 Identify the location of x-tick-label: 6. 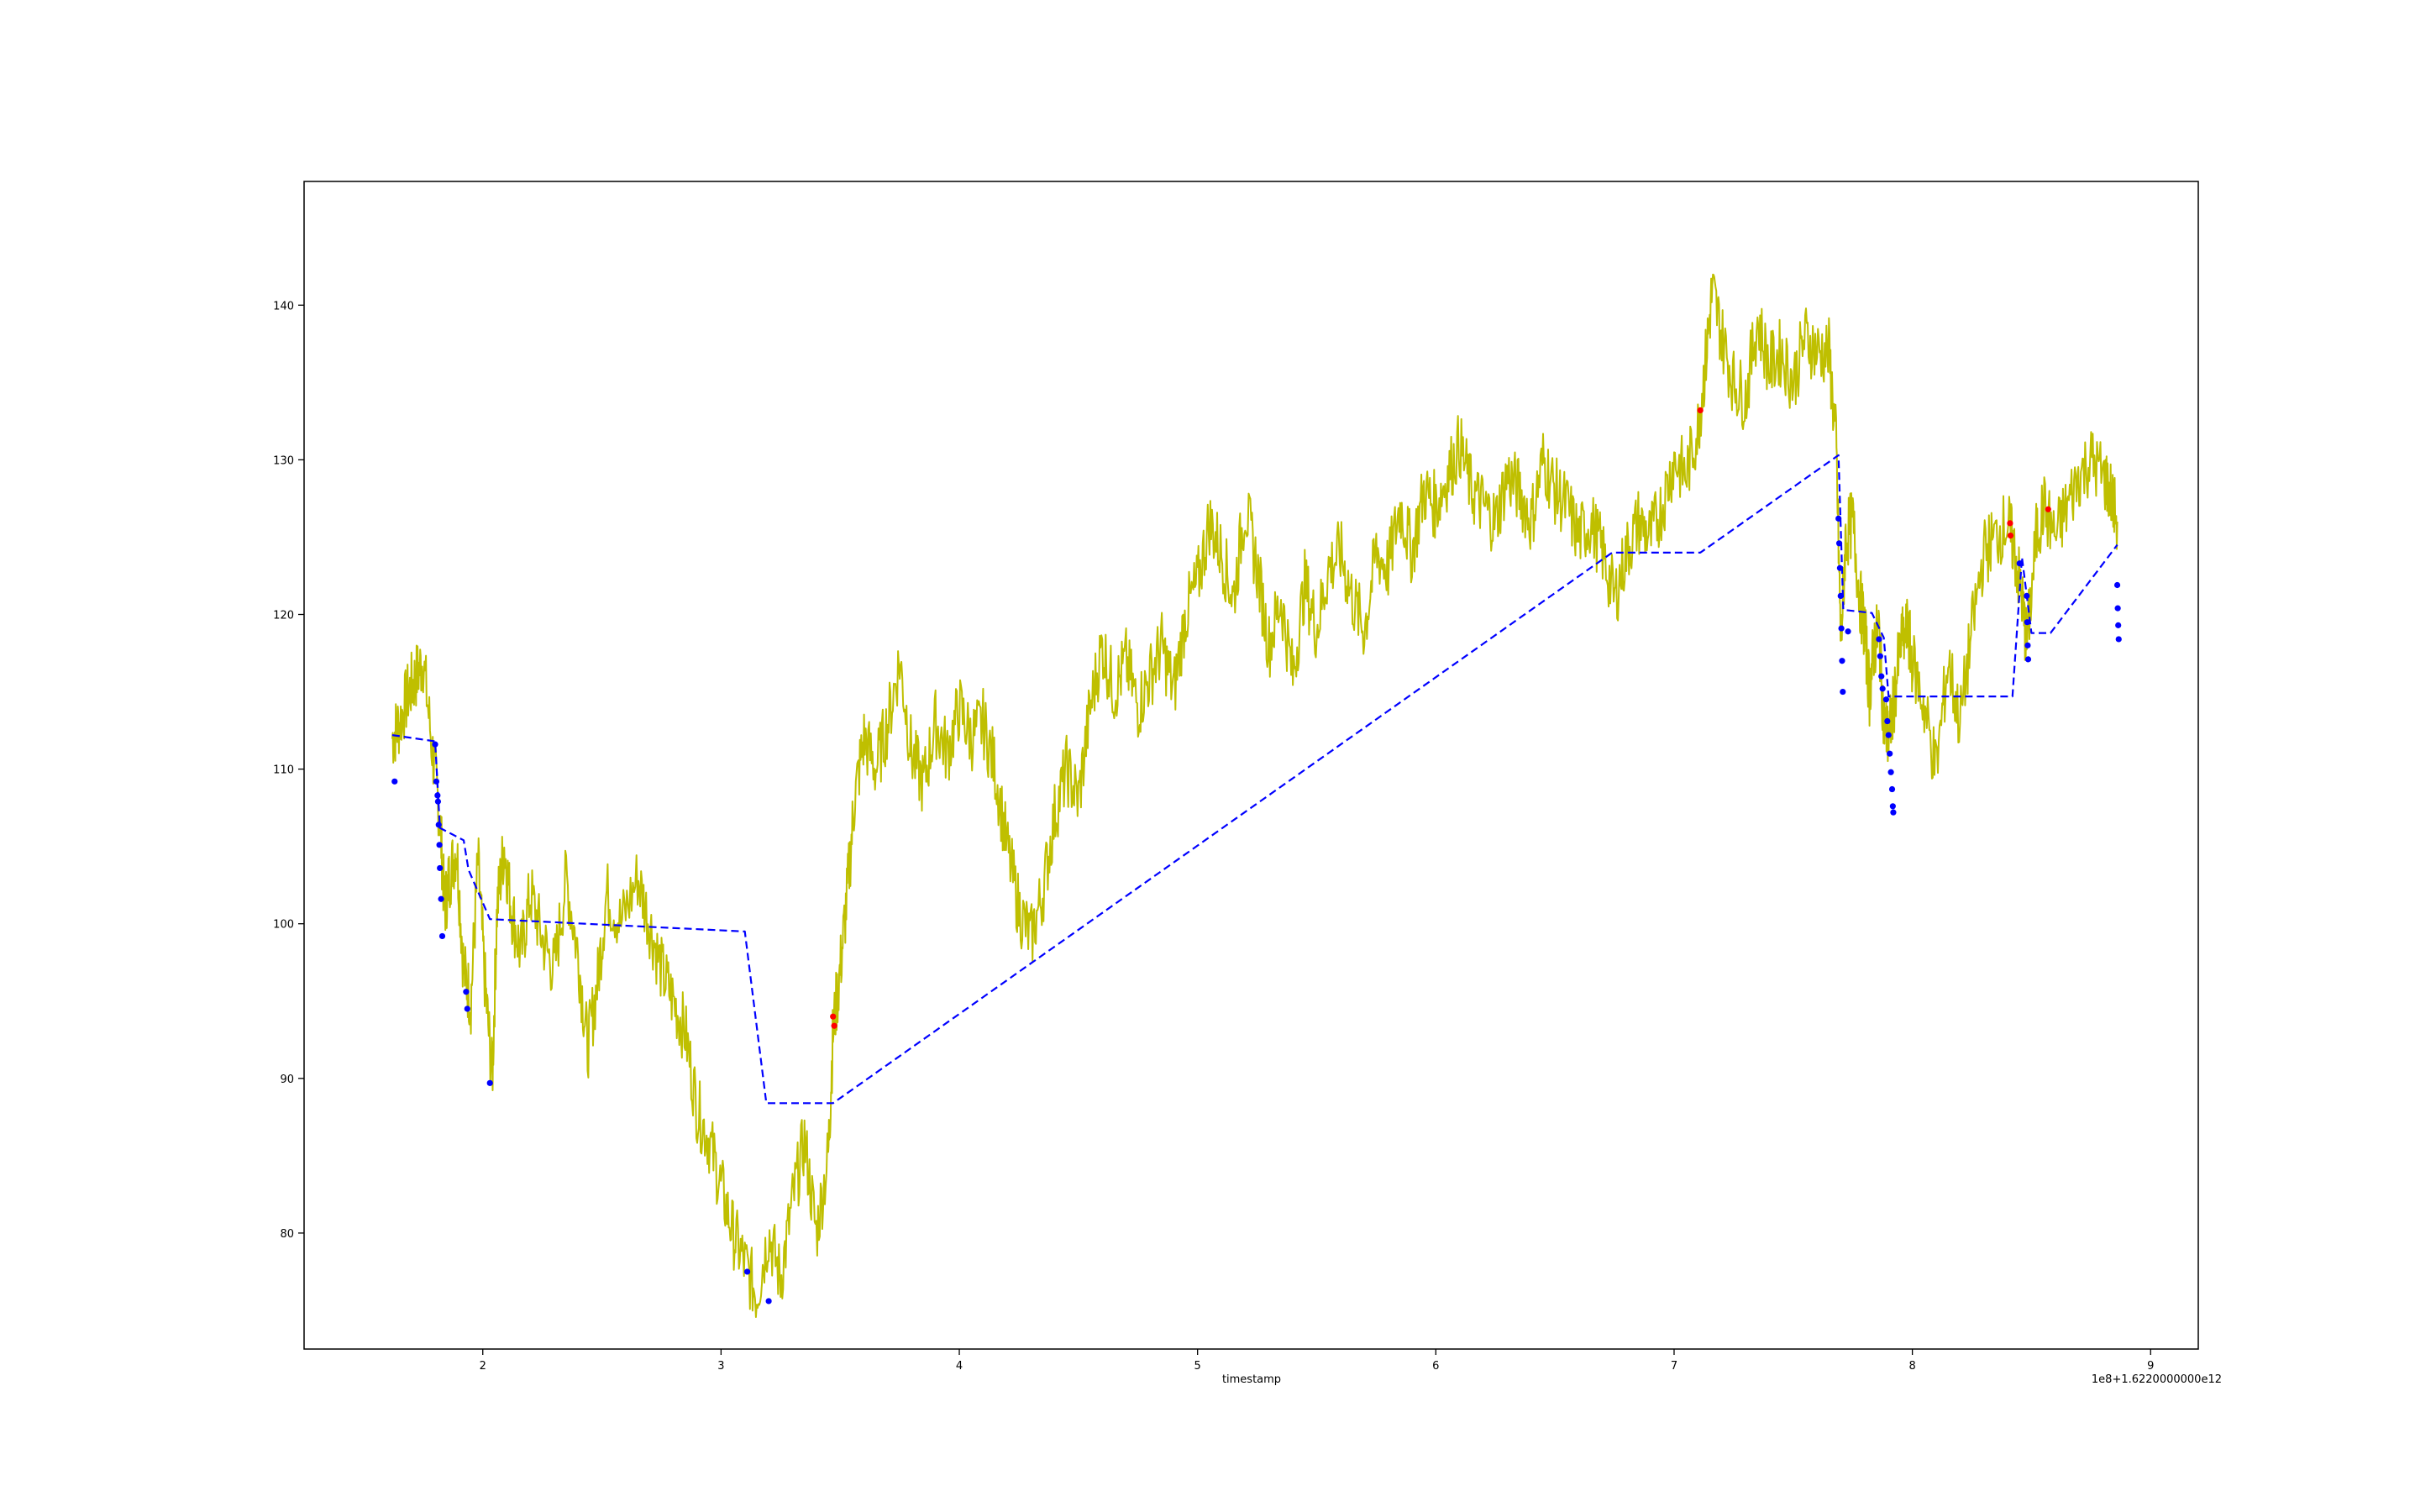
(1435, 1366).